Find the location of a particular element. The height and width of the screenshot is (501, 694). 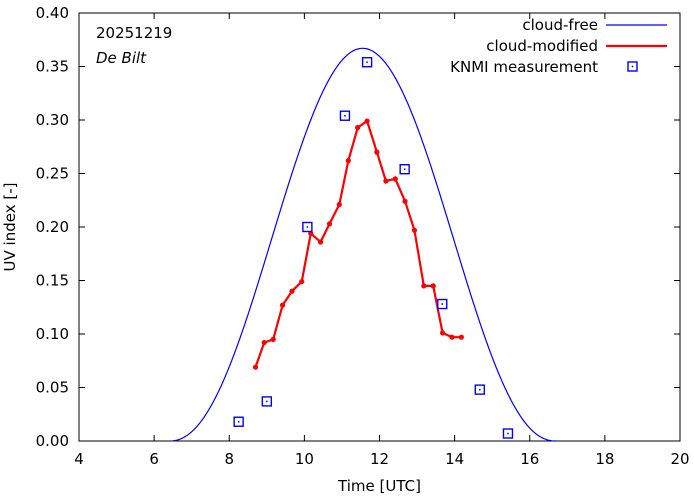

x-tick-label: 12 is located at coordinates (379, 459).